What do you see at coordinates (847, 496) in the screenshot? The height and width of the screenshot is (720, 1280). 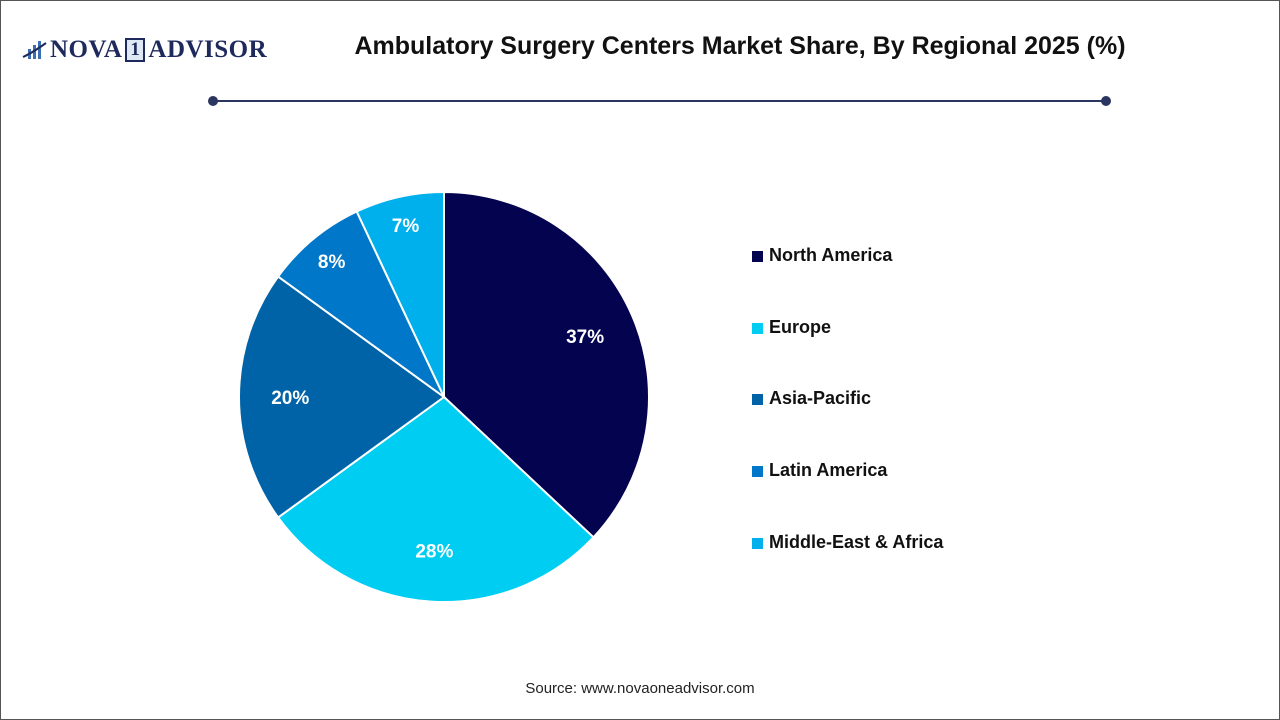 I see `legend-item: Latin America` at bounding box center [847, 496].